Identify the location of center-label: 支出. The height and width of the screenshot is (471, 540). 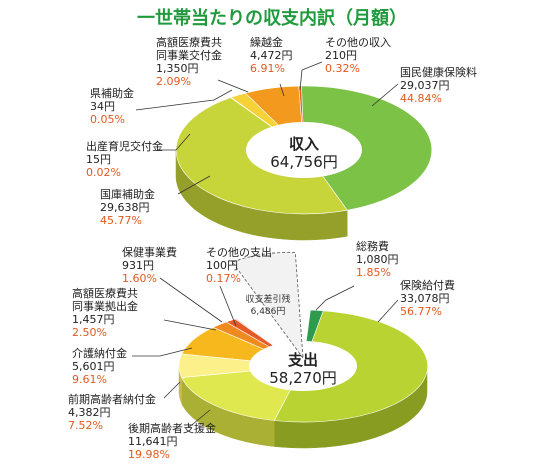
(302, 360).